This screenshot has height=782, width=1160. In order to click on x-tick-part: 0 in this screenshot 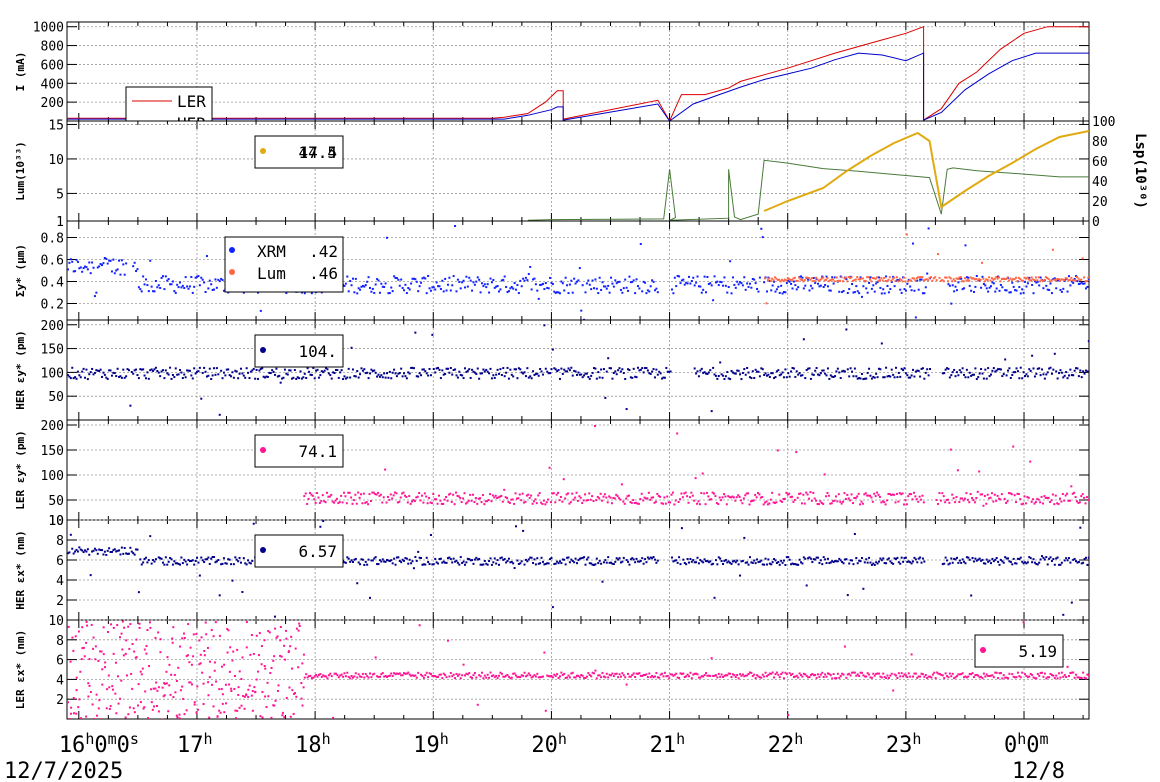, I will do `click(123, 745)`.